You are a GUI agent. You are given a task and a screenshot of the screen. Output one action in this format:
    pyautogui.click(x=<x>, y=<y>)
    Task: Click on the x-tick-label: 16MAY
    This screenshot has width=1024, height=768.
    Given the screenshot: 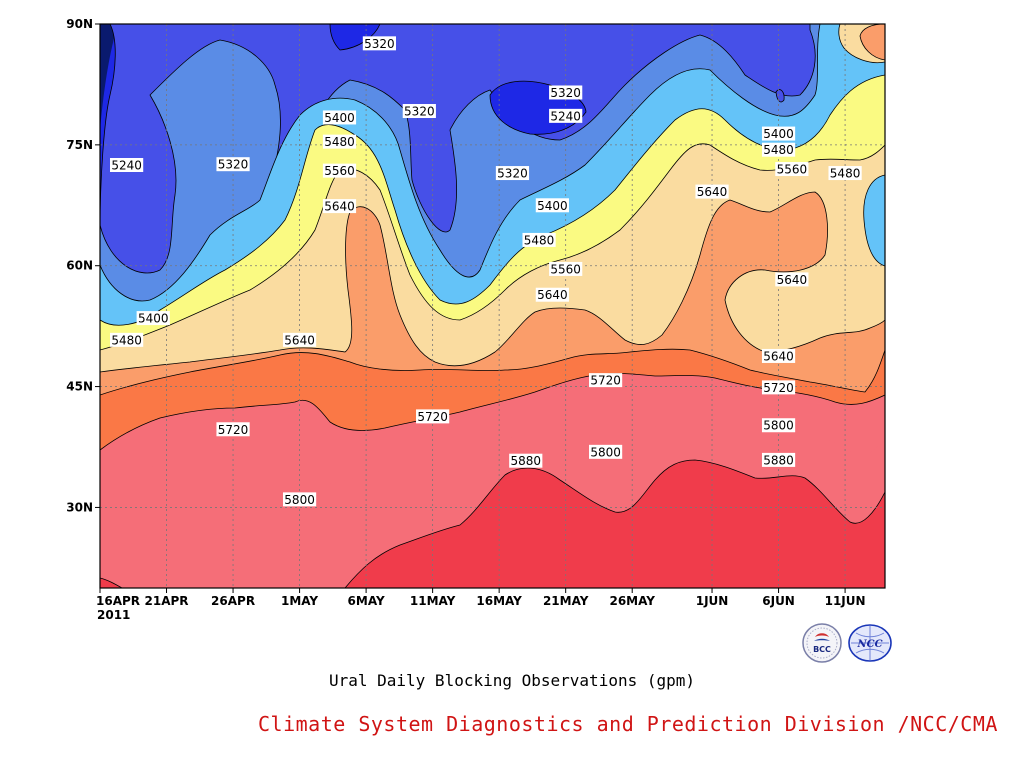 What is the action you would take?
    pyautogui.click(x=499, y=601)
    